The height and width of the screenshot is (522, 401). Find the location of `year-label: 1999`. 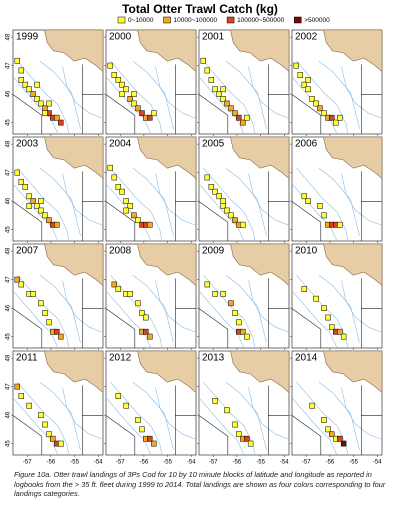

year-label: 1999 is located at coordinates (27, 37).